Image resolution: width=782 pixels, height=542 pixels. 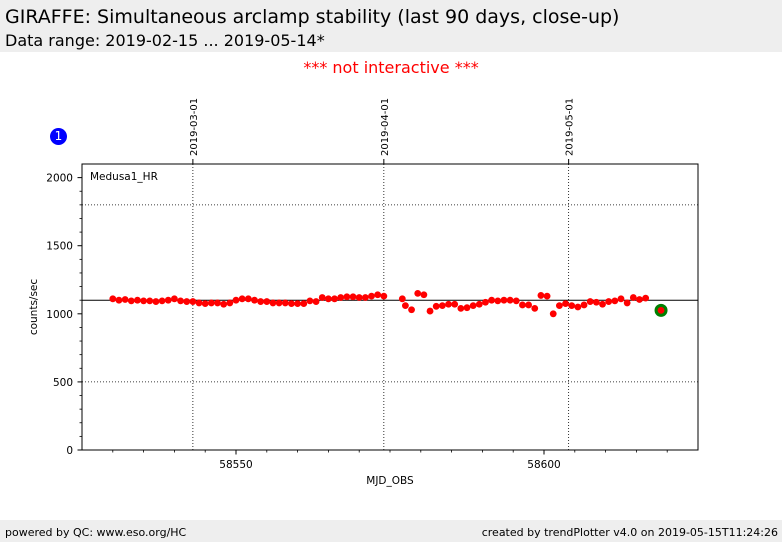 I want to click on y-tick-label: 1500, so click(x=59, y=247).